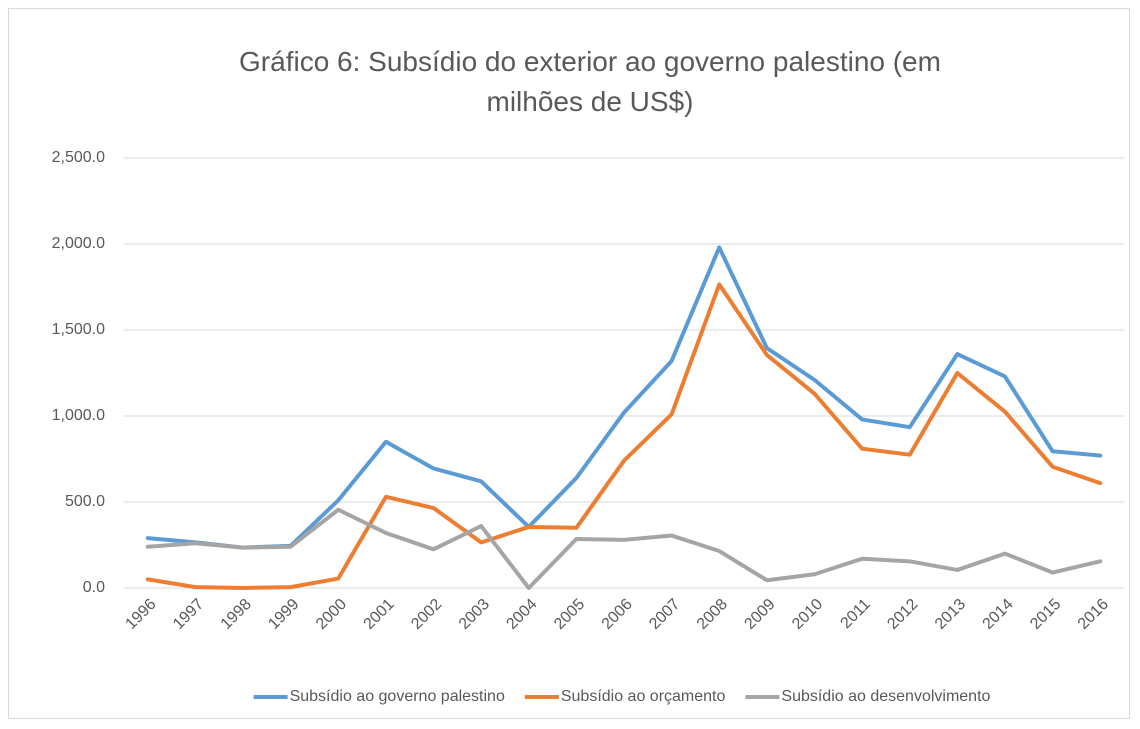 The width and height of the screenshot is (1140, 729). I want to click on x-tick-label: 2007, so click(664, 614).